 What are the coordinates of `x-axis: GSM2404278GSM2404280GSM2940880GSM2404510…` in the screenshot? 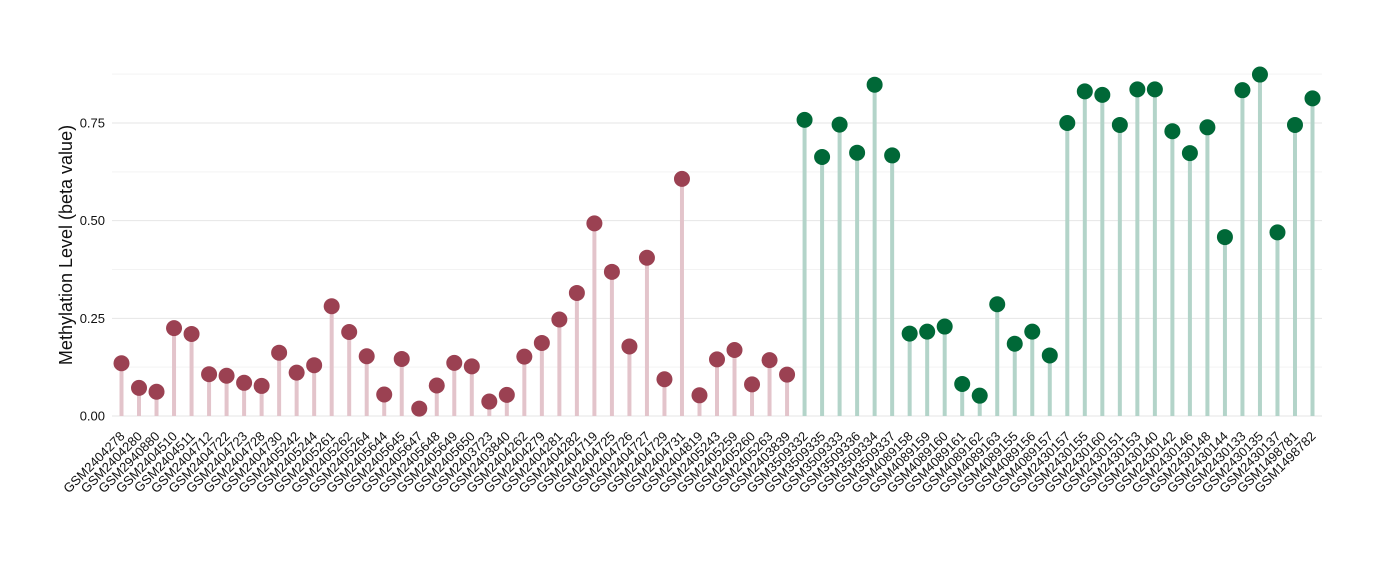 It's located at (689, 462).